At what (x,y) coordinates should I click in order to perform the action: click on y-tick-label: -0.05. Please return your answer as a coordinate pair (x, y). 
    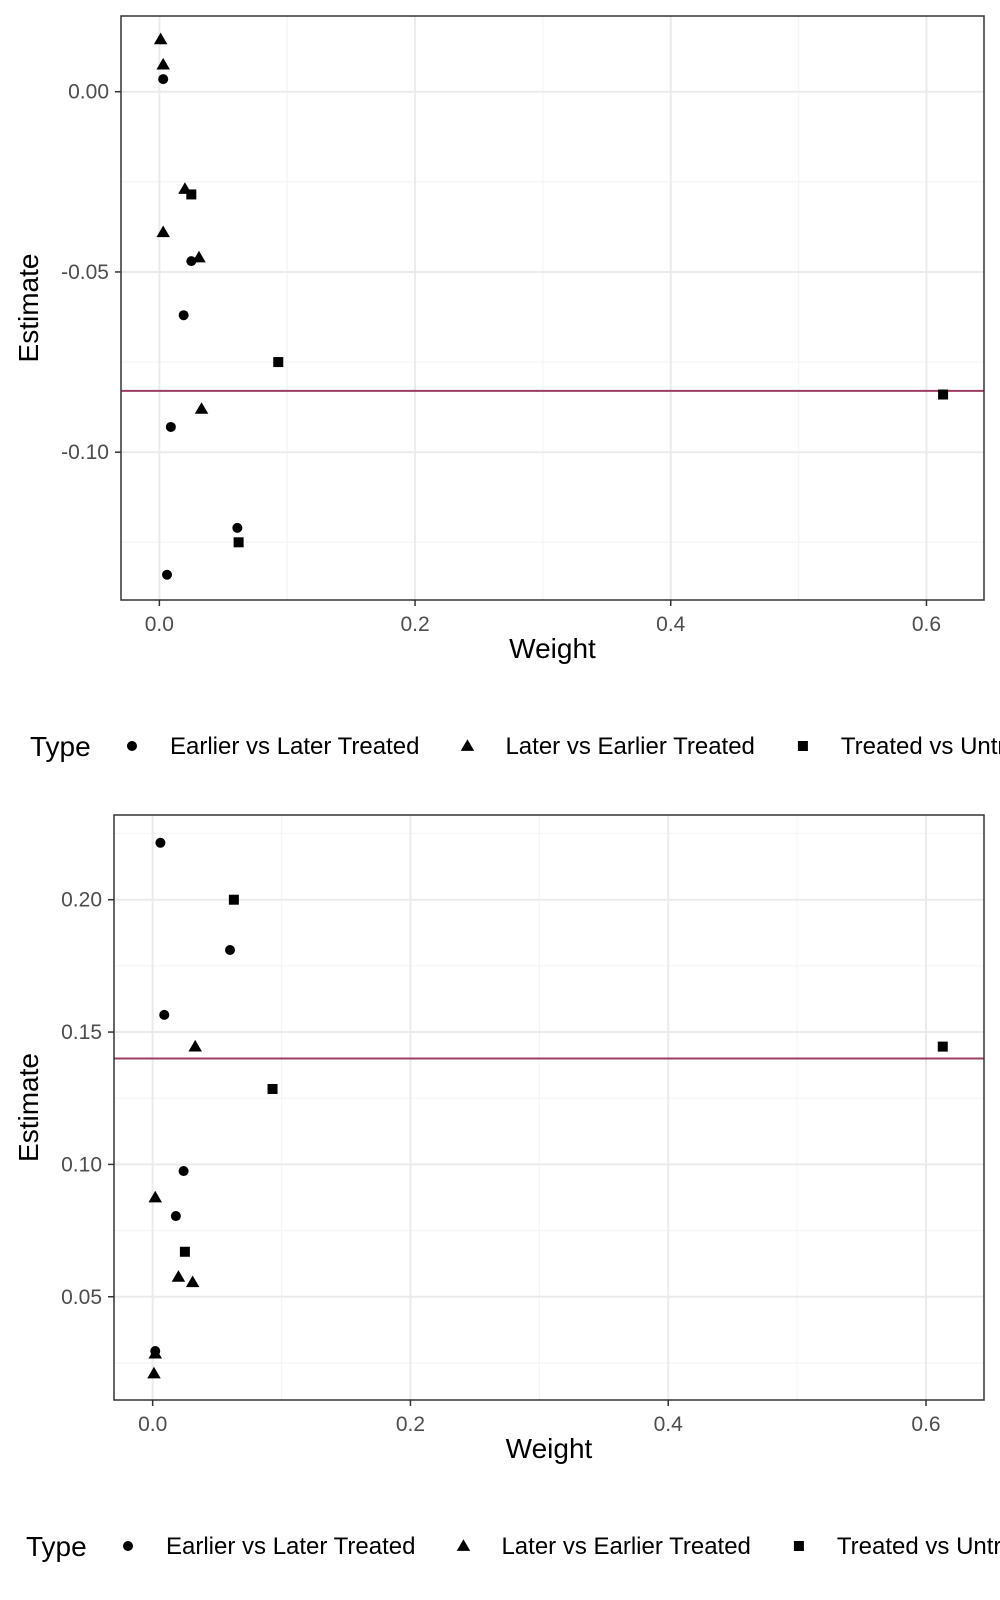
    Looking at the image, I should click on (85, 272).